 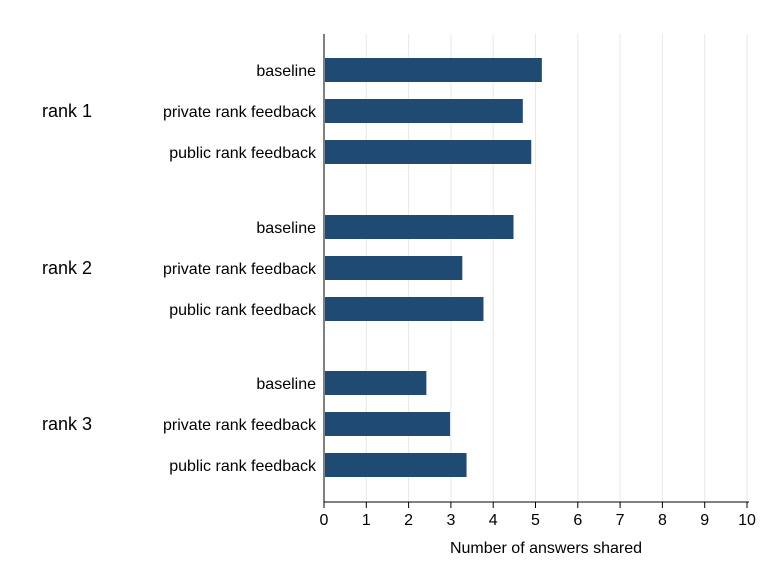 What do you see at coordinates (408, 520) in the screenshot?
I see `x-tick-label: 2` at bounding box center [408, 520].